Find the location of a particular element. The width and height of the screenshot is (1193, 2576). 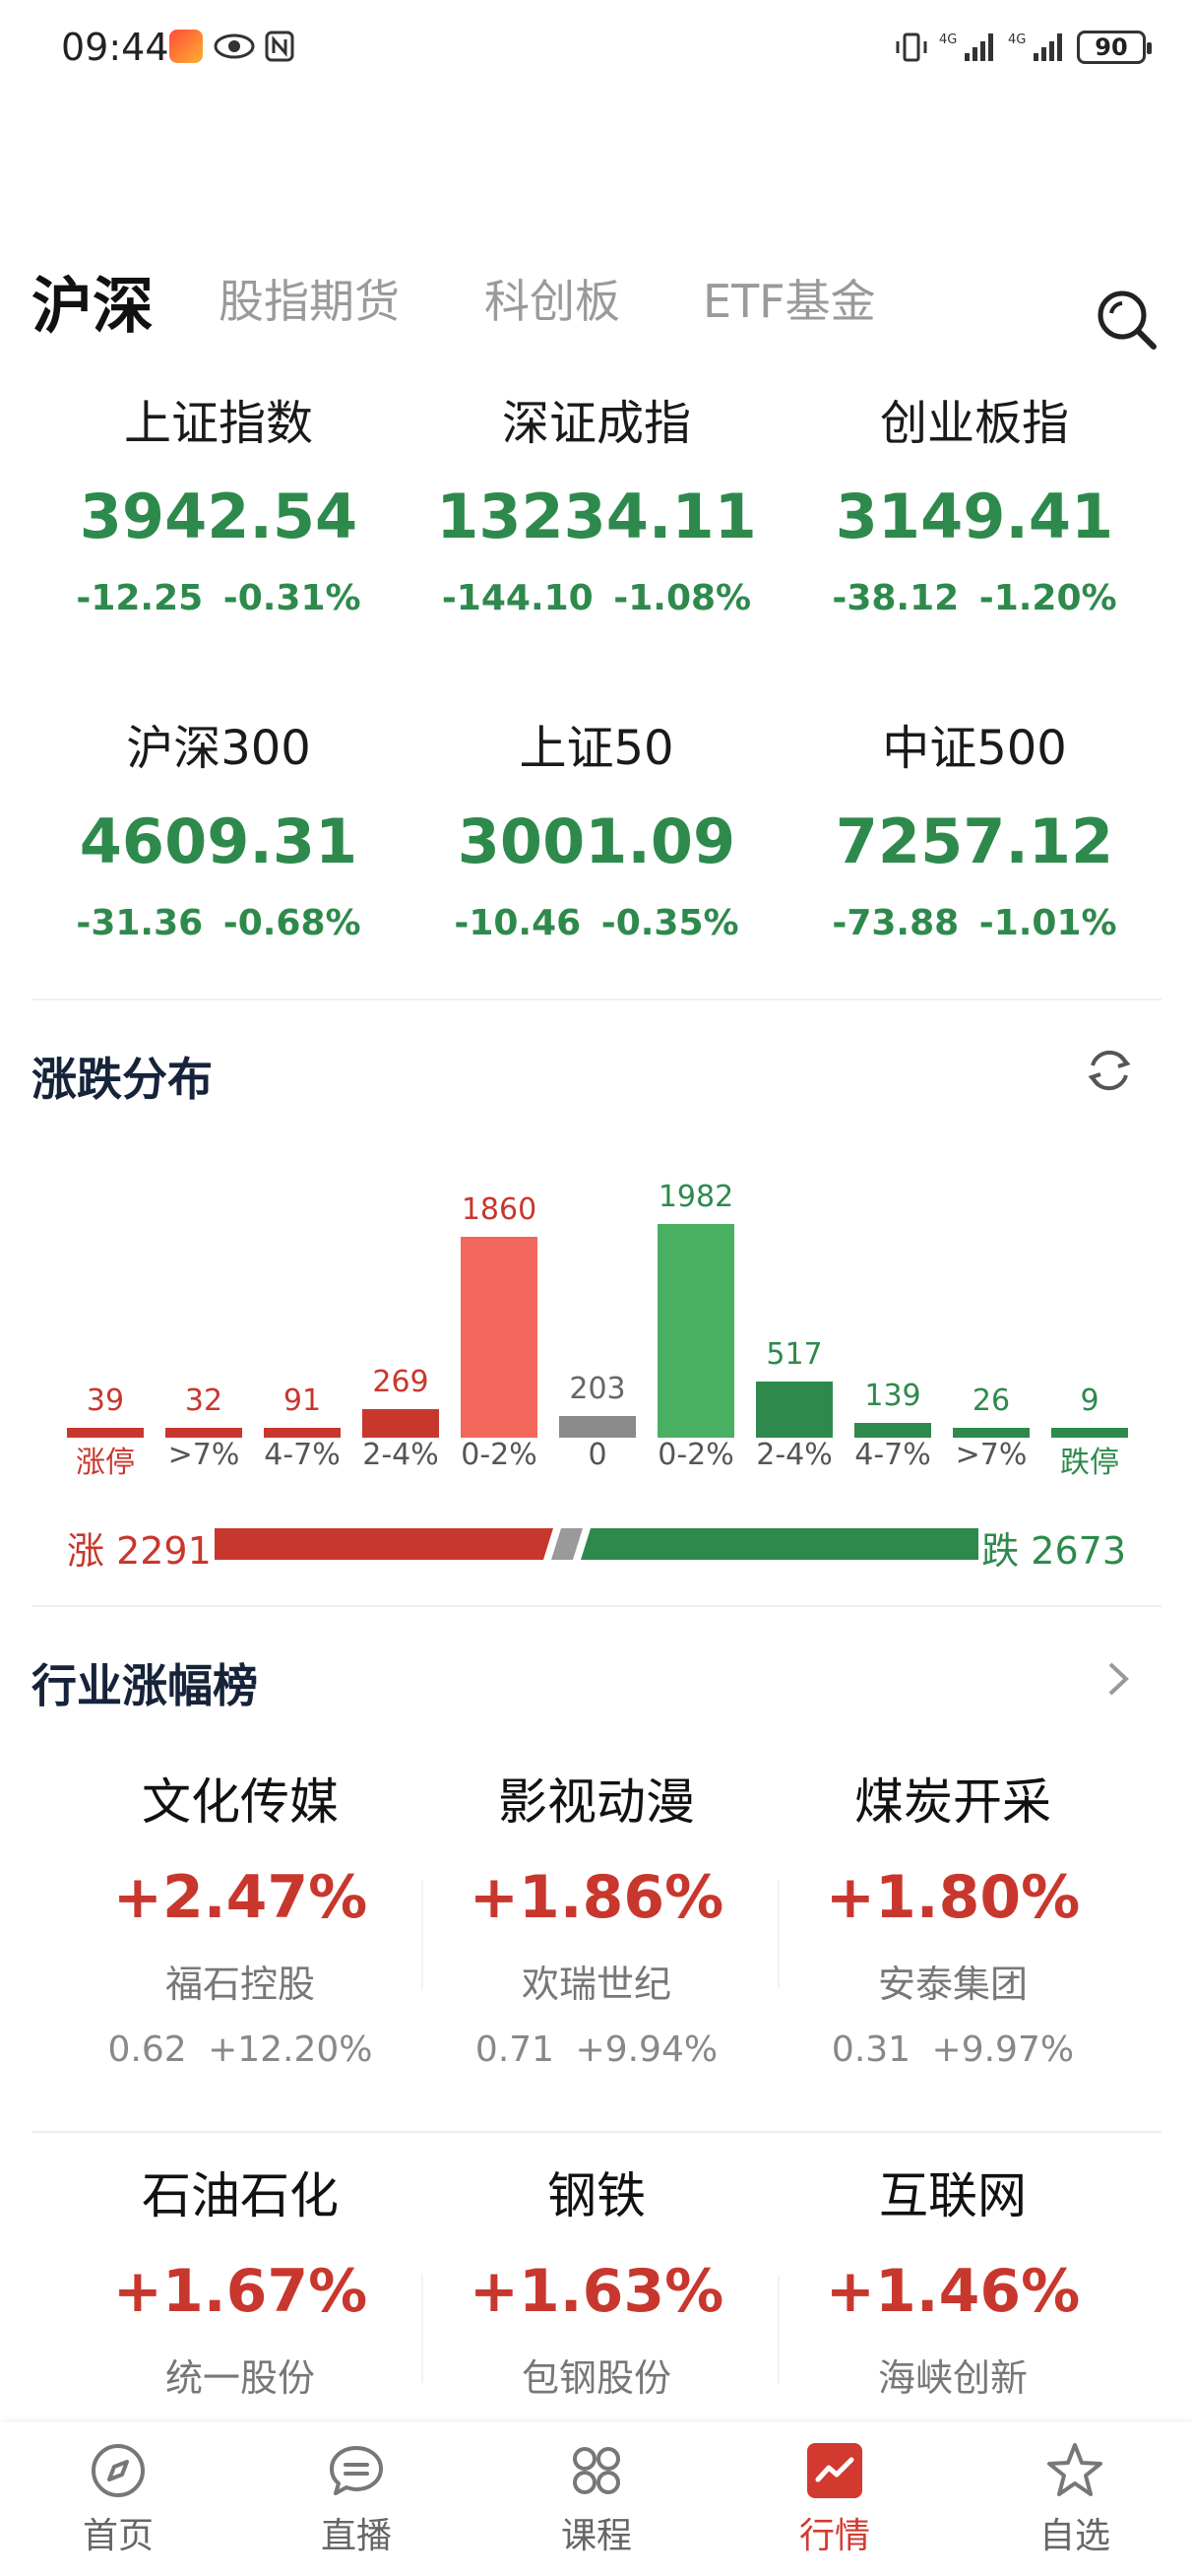

distribution-bar-group: 203 is located at coordinates (597, 1260).